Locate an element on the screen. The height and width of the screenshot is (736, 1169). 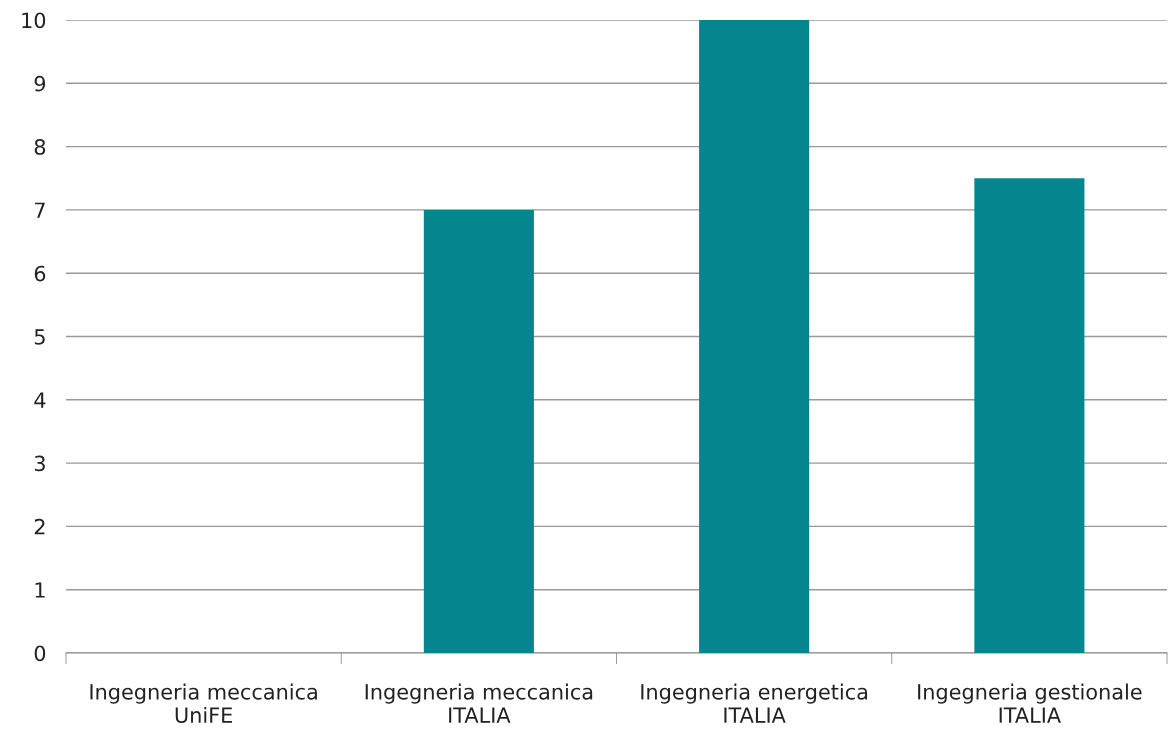
y-tick-label: 9 is located at coordinates (40, 83).